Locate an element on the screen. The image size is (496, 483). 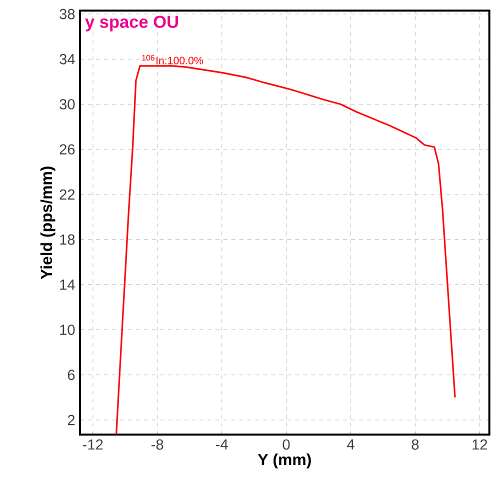
x-tick-label: -12 is located at coordinates (92, 445).